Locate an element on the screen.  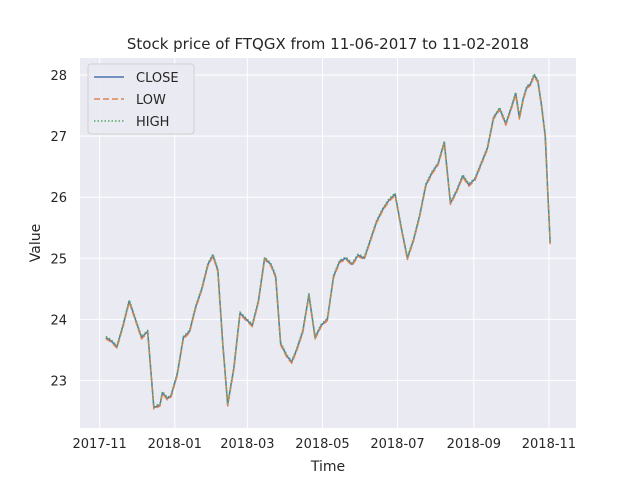
y-axis-label: Value is located at coordinates (36, 243).